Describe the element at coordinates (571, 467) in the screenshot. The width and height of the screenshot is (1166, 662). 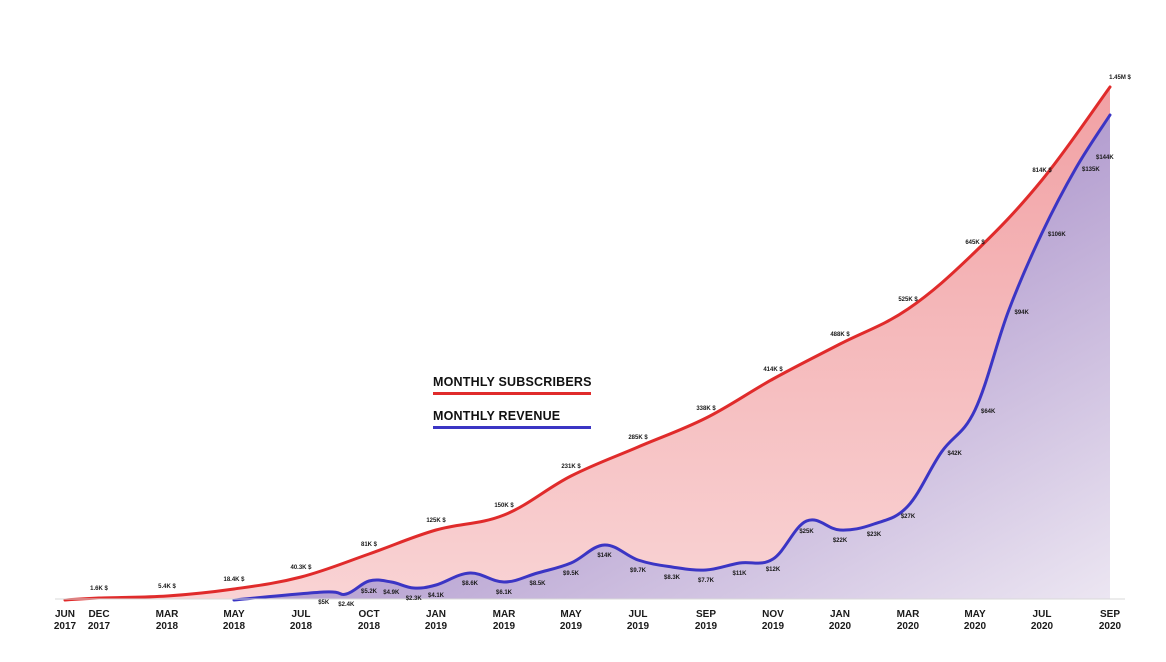
I see `data-label-subscribers: 231K $` at that location.